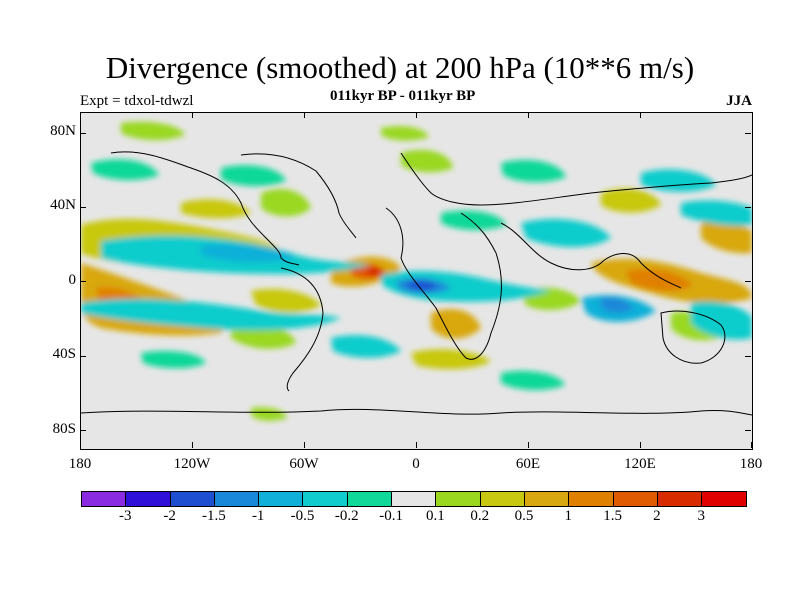 The height and width of the screenshot is (600, 800). I want to click on colorbar, so click(414, 499).